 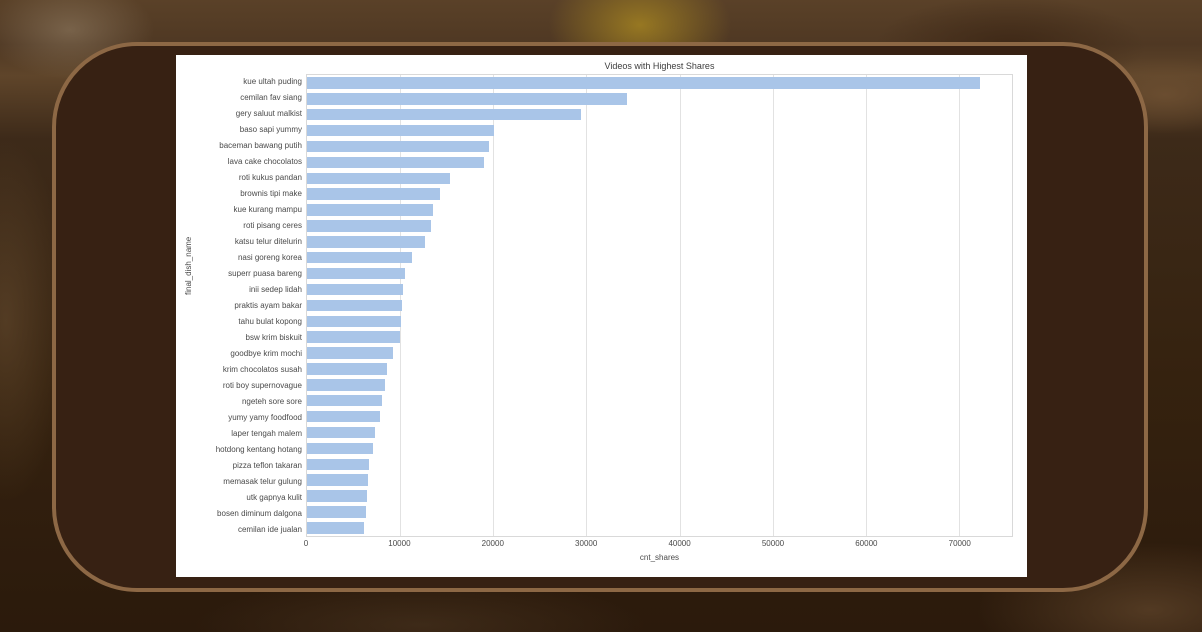 I want to click on bar-roti-boy-supernovague, so click(x=346, y=385).